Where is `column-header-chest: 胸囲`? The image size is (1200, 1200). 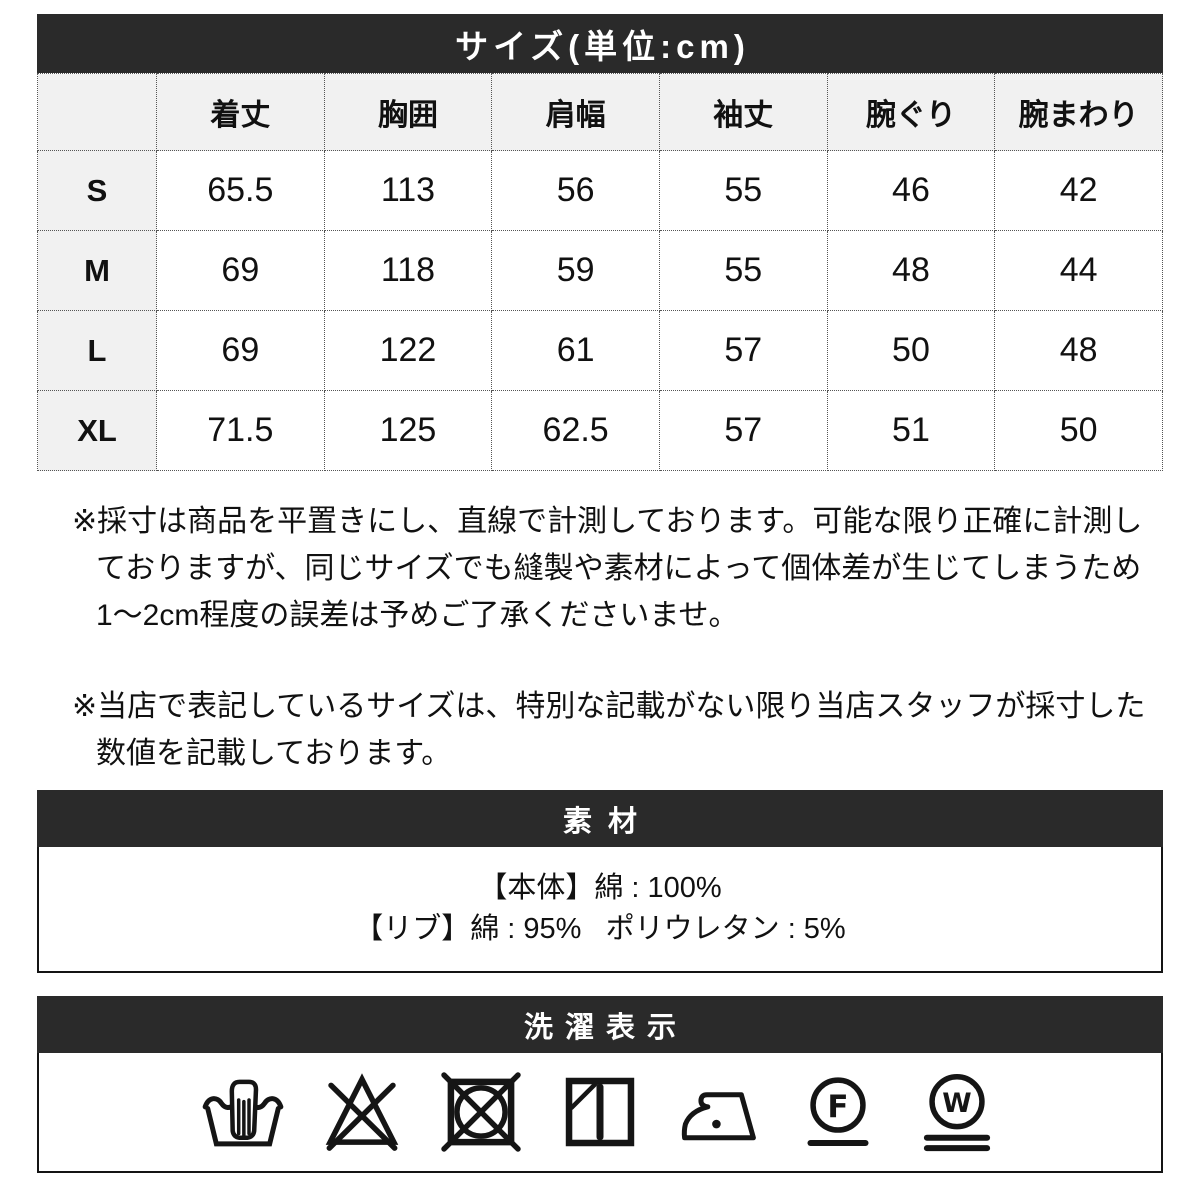 column-header-chest: 胸囲 is located at coordinates (408, 112).